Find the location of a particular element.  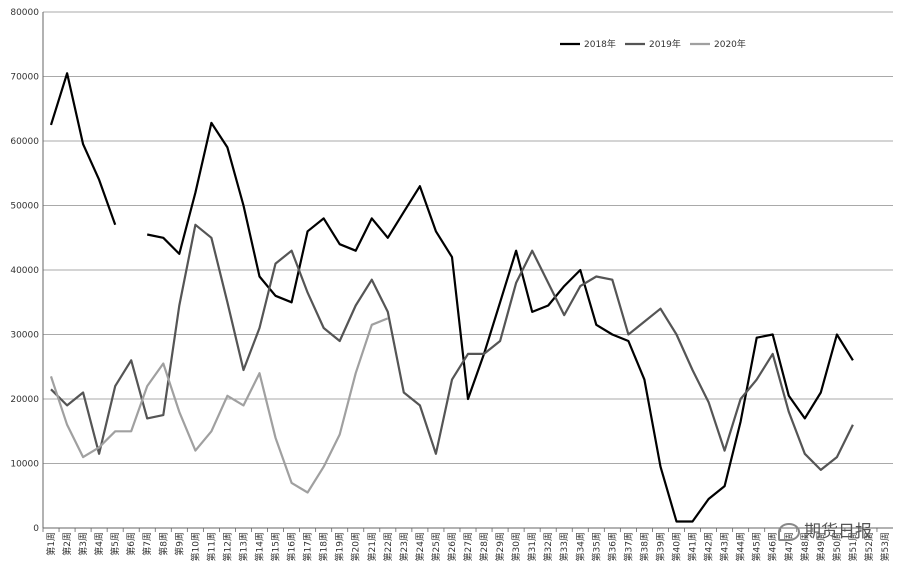

x-tick-label: 第27周 is located at coordinates (468, 546).